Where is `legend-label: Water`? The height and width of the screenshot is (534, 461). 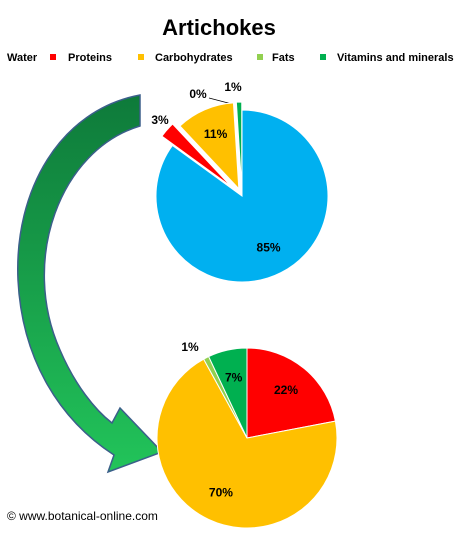 legend-label: Water is located at coordinates (22, 58).